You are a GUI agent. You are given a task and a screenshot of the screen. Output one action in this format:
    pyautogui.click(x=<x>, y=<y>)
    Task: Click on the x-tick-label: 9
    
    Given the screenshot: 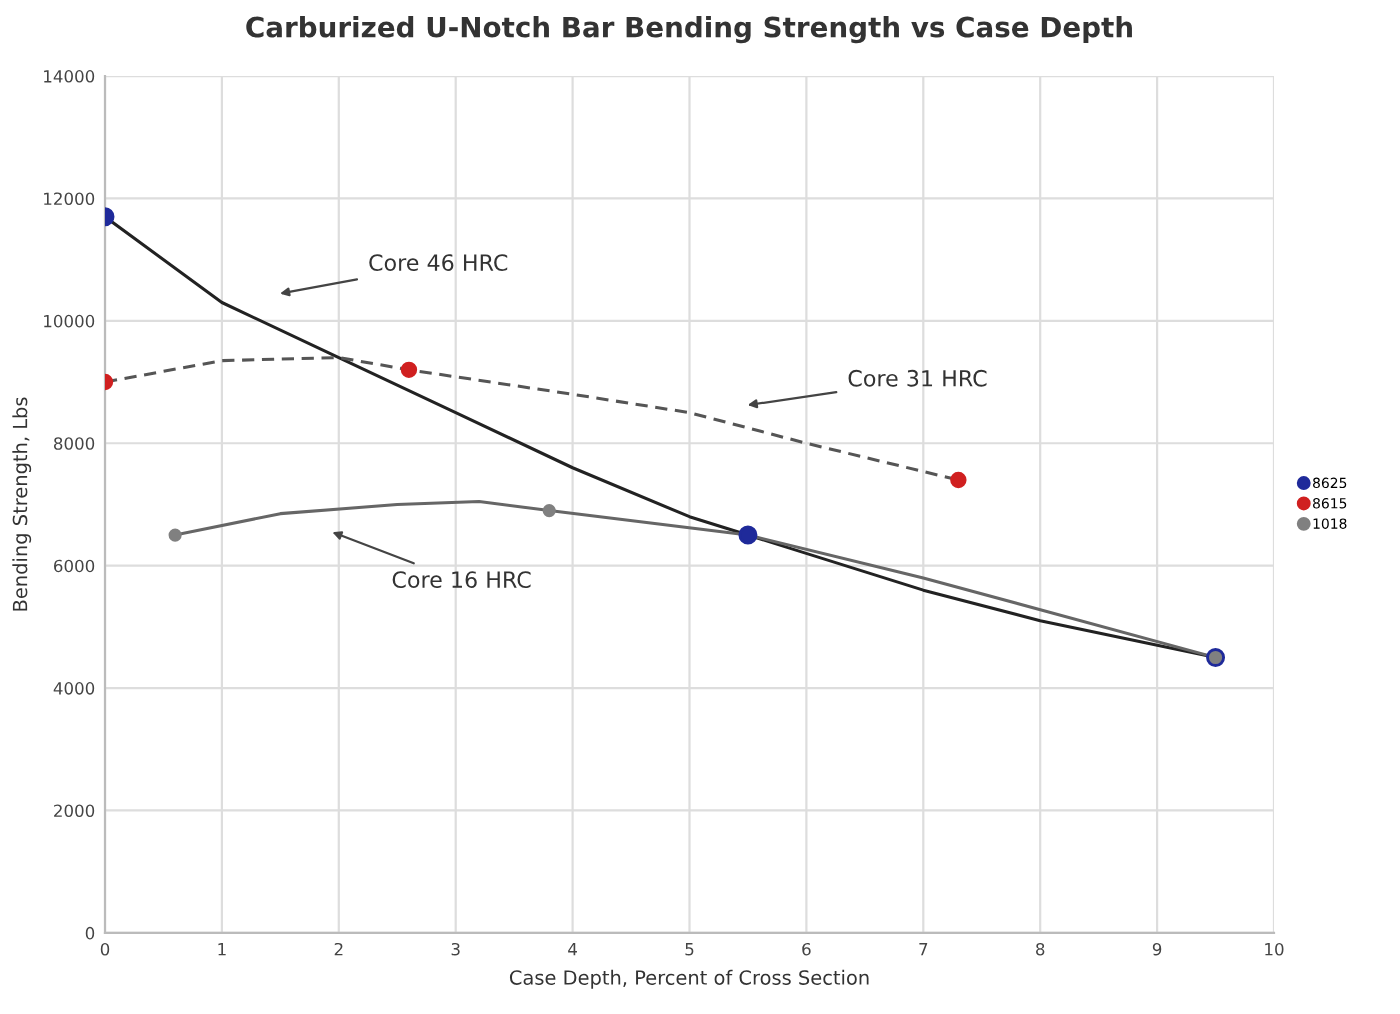 What is the action you would take?
    pyautogui.click(x=1157, y=949)
    